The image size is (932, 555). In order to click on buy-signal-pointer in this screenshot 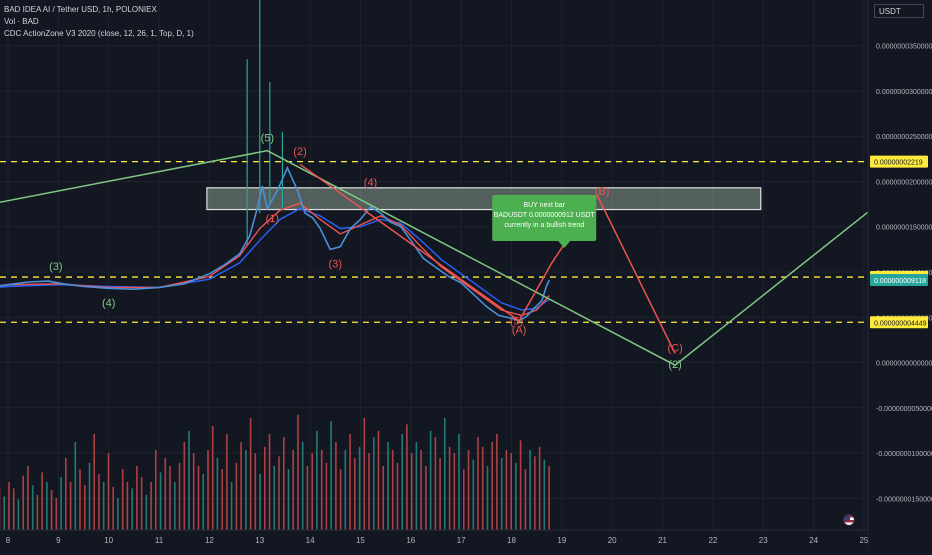, I will do `click(564, 244)`.